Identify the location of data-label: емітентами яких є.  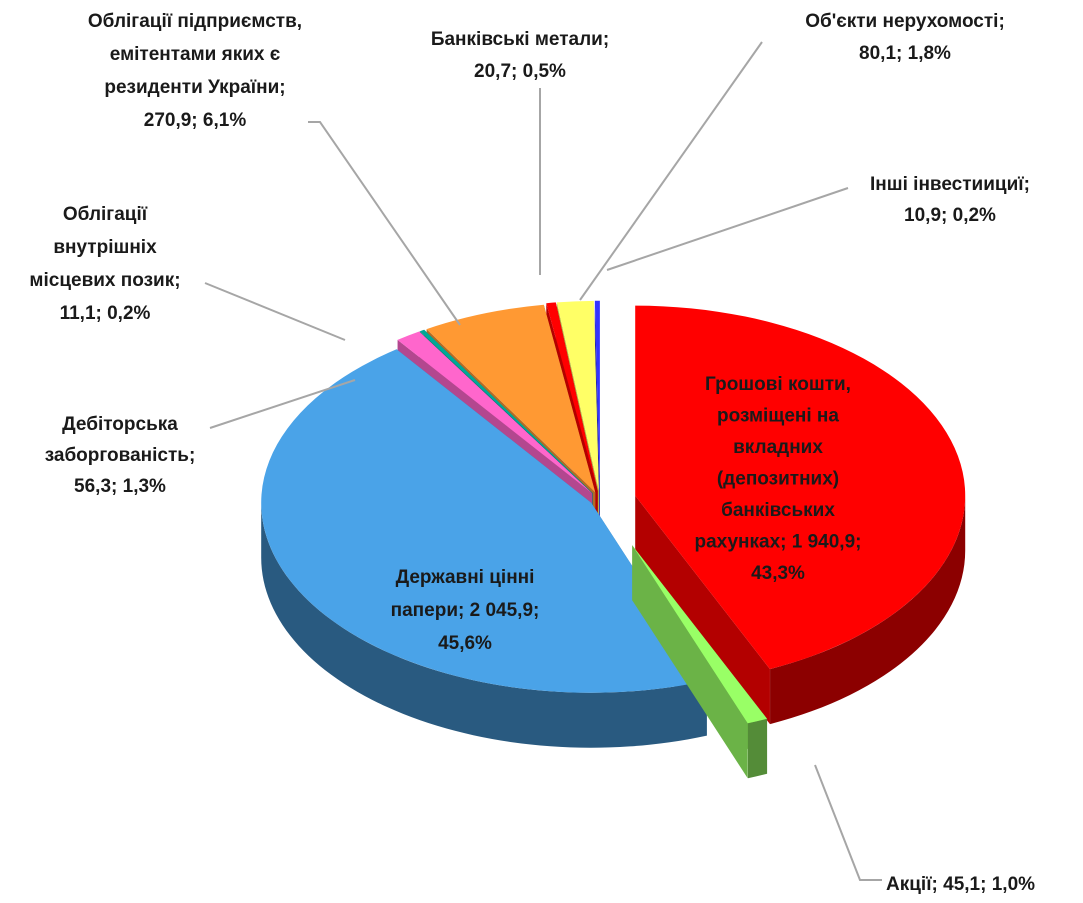
(195, 54).